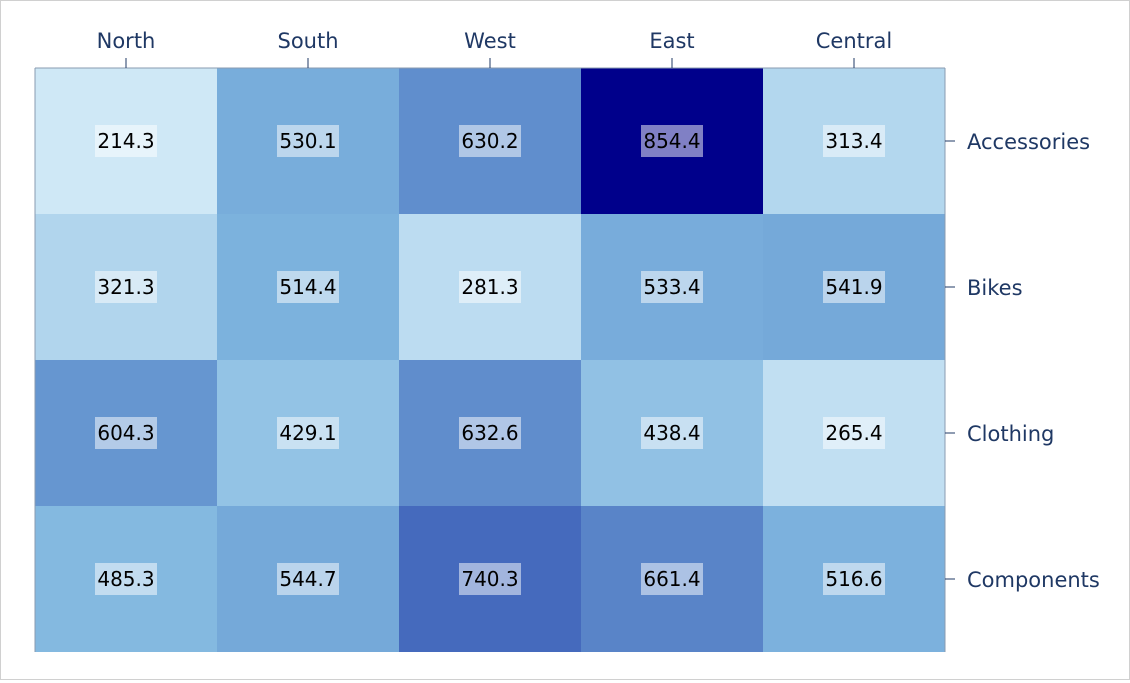 The height and width of the screenshot is (683, 1130). Describe the element at coordinates (307, 41) in the screenshot. I see `x-tick-label: South` at that location.